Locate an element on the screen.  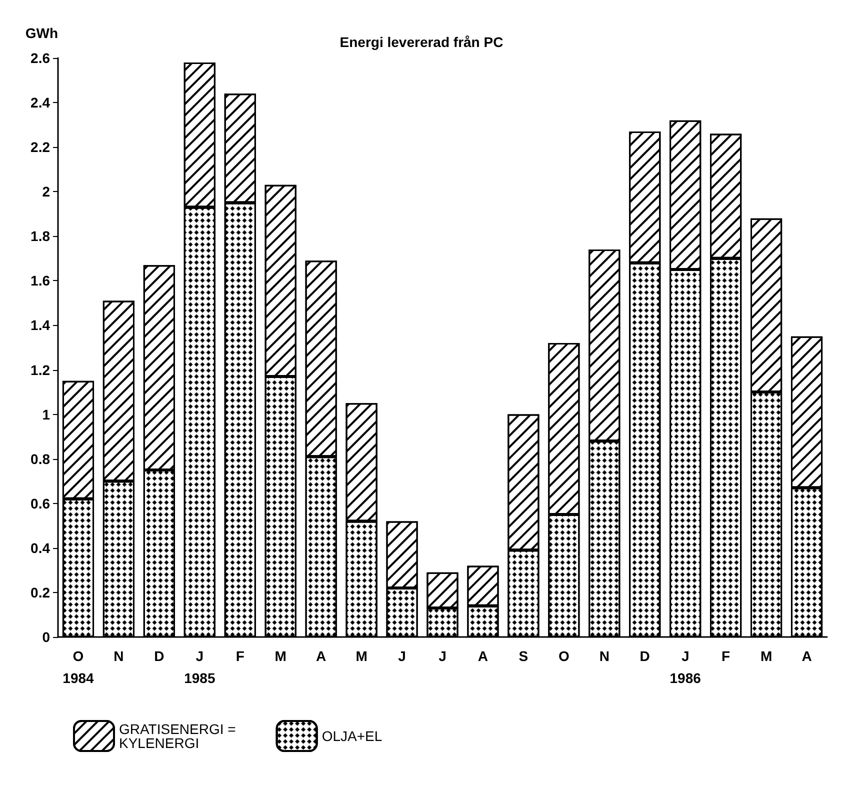
y-tick-label: 1 is located at coordinates (46, 414).